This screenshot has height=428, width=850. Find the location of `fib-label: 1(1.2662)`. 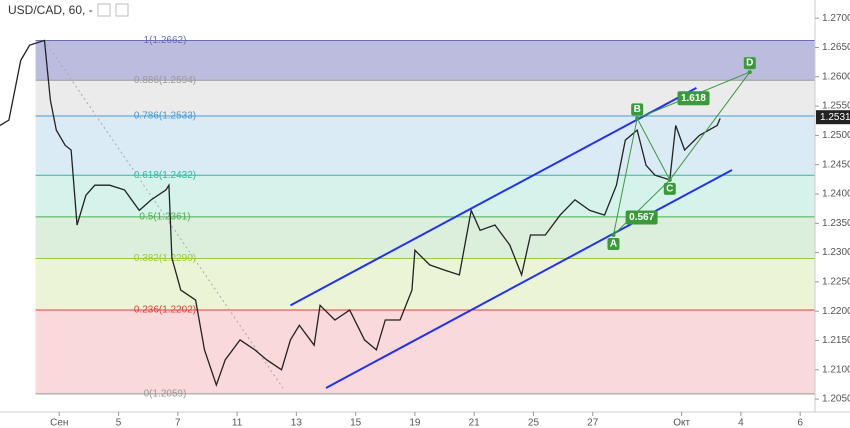

fib-label: 1(1.2662) is located at coordinates (165, 40).